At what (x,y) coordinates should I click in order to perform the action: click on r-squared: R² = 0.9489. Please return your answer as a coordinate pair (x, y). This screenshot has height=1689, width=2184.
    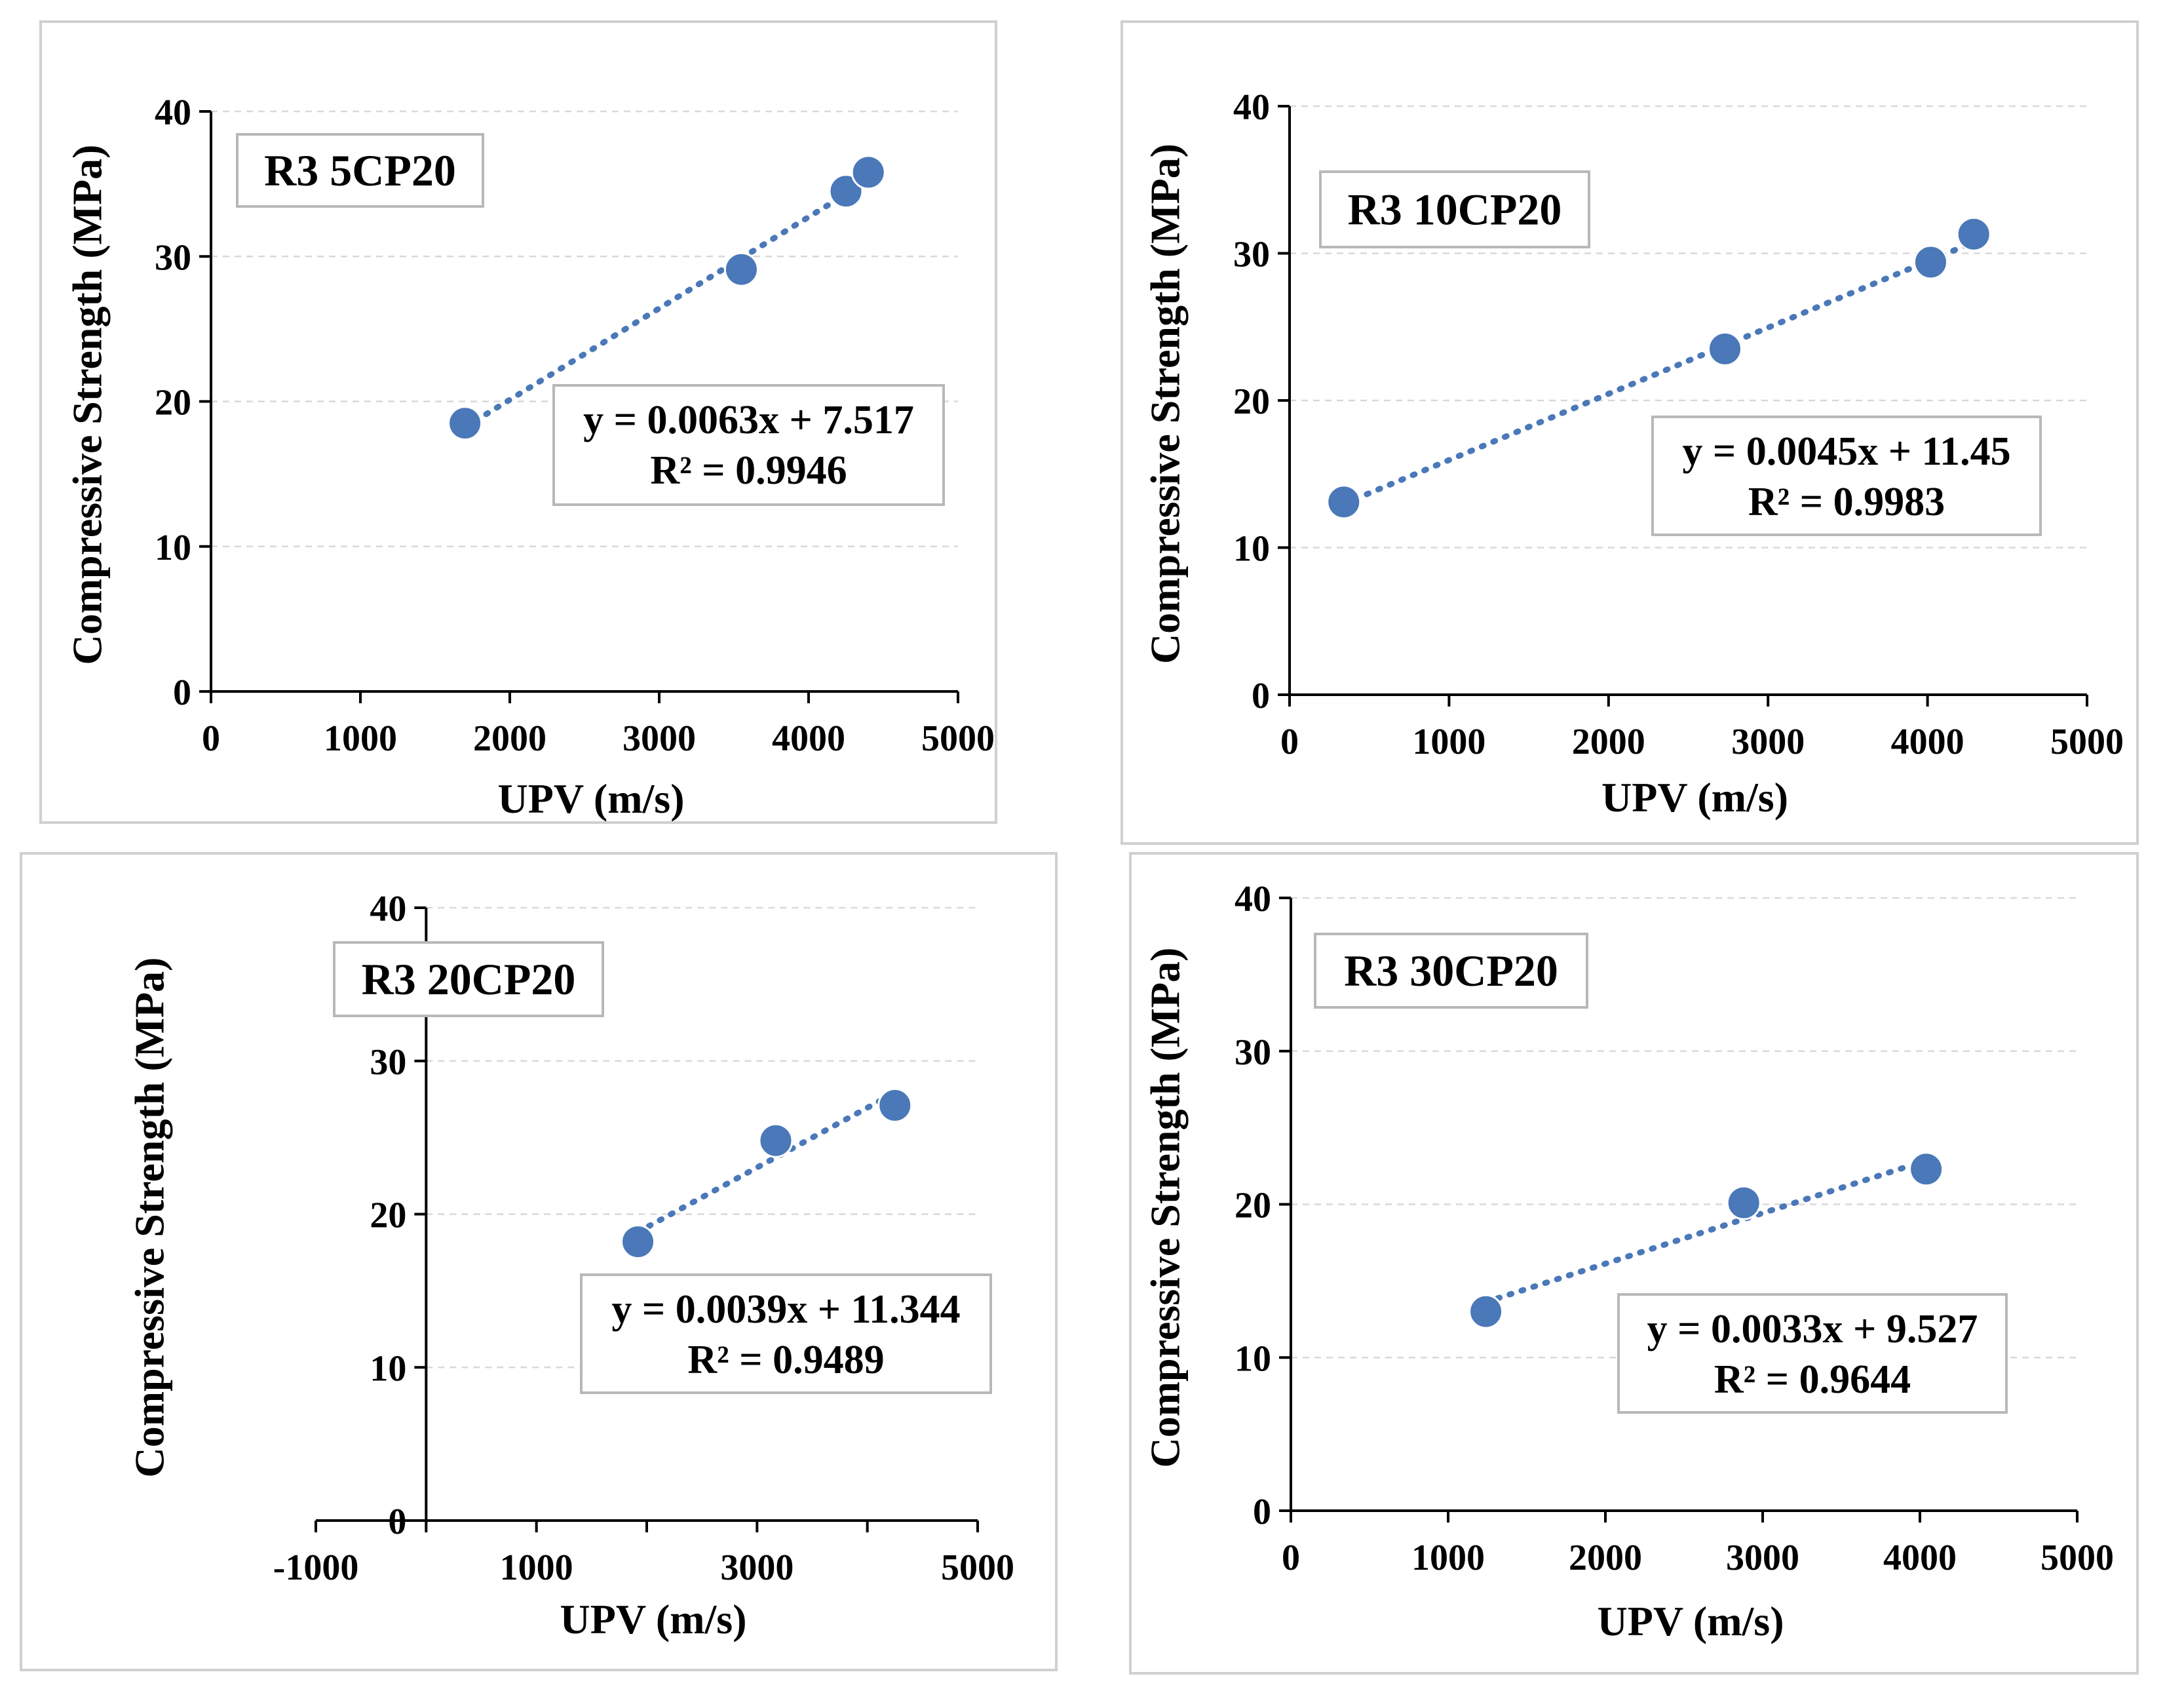
    Looking at the image, I should click on (785, 1360).